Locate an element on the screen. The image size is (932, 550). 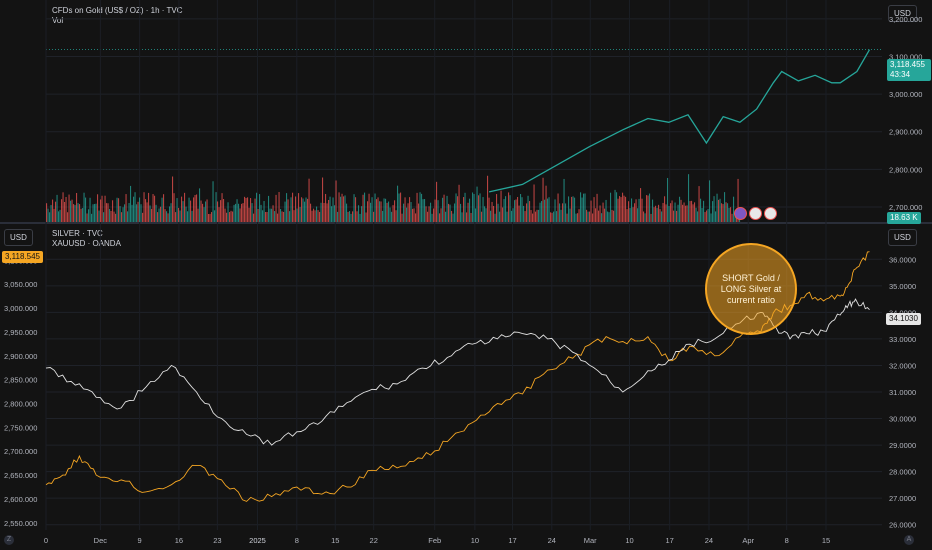
gold-price-line is located at coordinates (679, 121).